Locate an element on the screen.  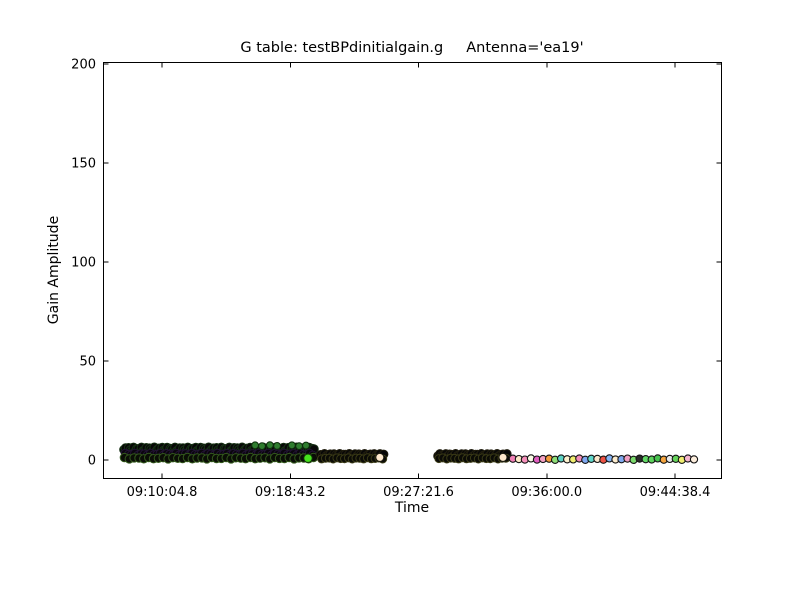
x-tick-label: 09:44:38.4 is located at coordinates (675, 492).